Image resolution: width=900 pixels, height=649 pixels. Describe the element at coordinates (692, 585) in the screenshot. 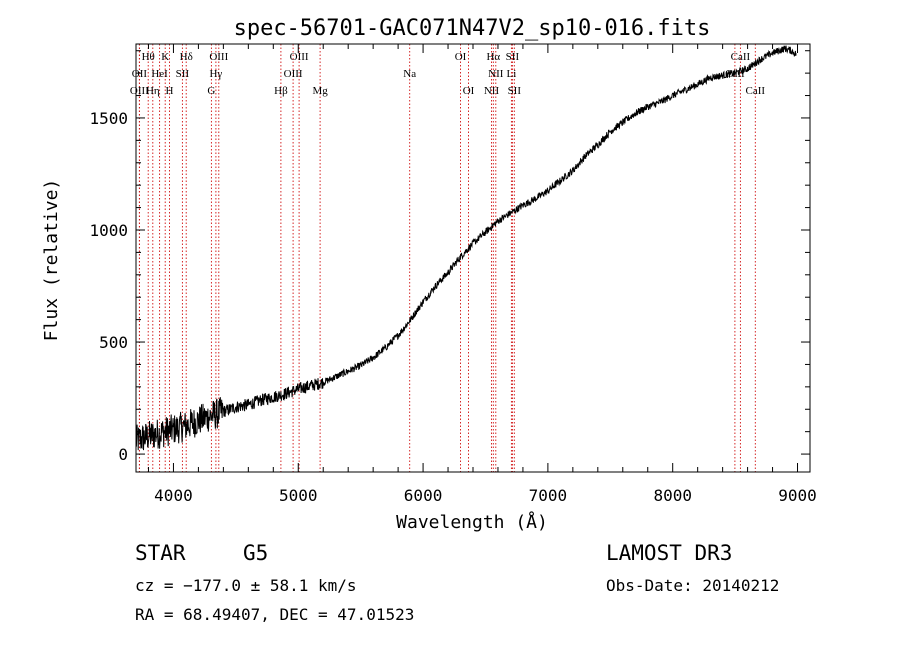

I see `obs-date-line: Obs-Date: 20140212` at that location.